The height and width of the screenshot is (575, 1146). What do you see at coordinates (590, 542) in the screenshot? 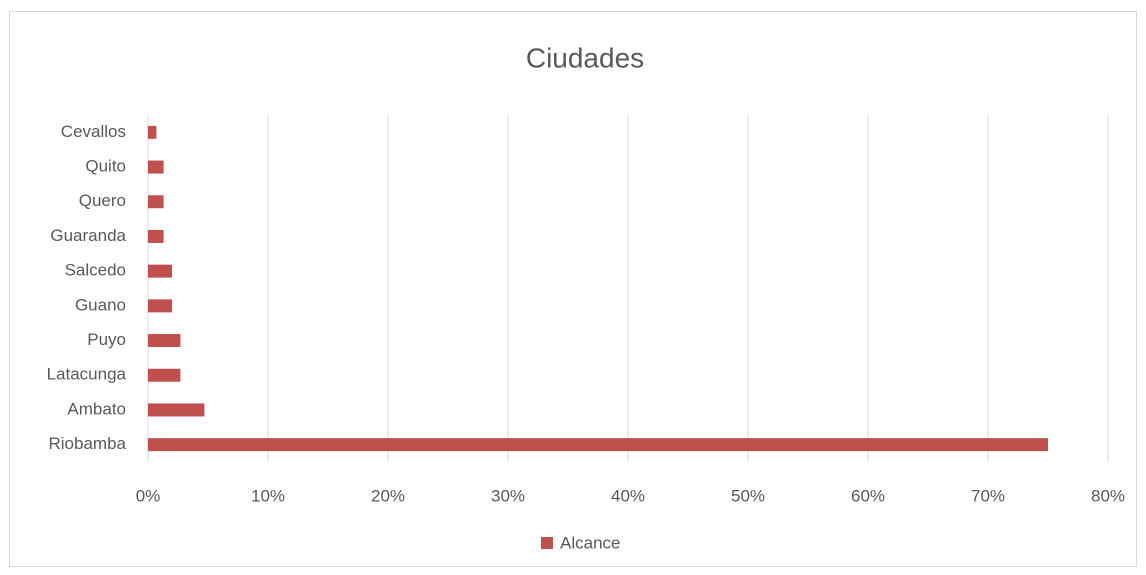
I see `legend-label: Alcance` at bounding box center [590, 542].